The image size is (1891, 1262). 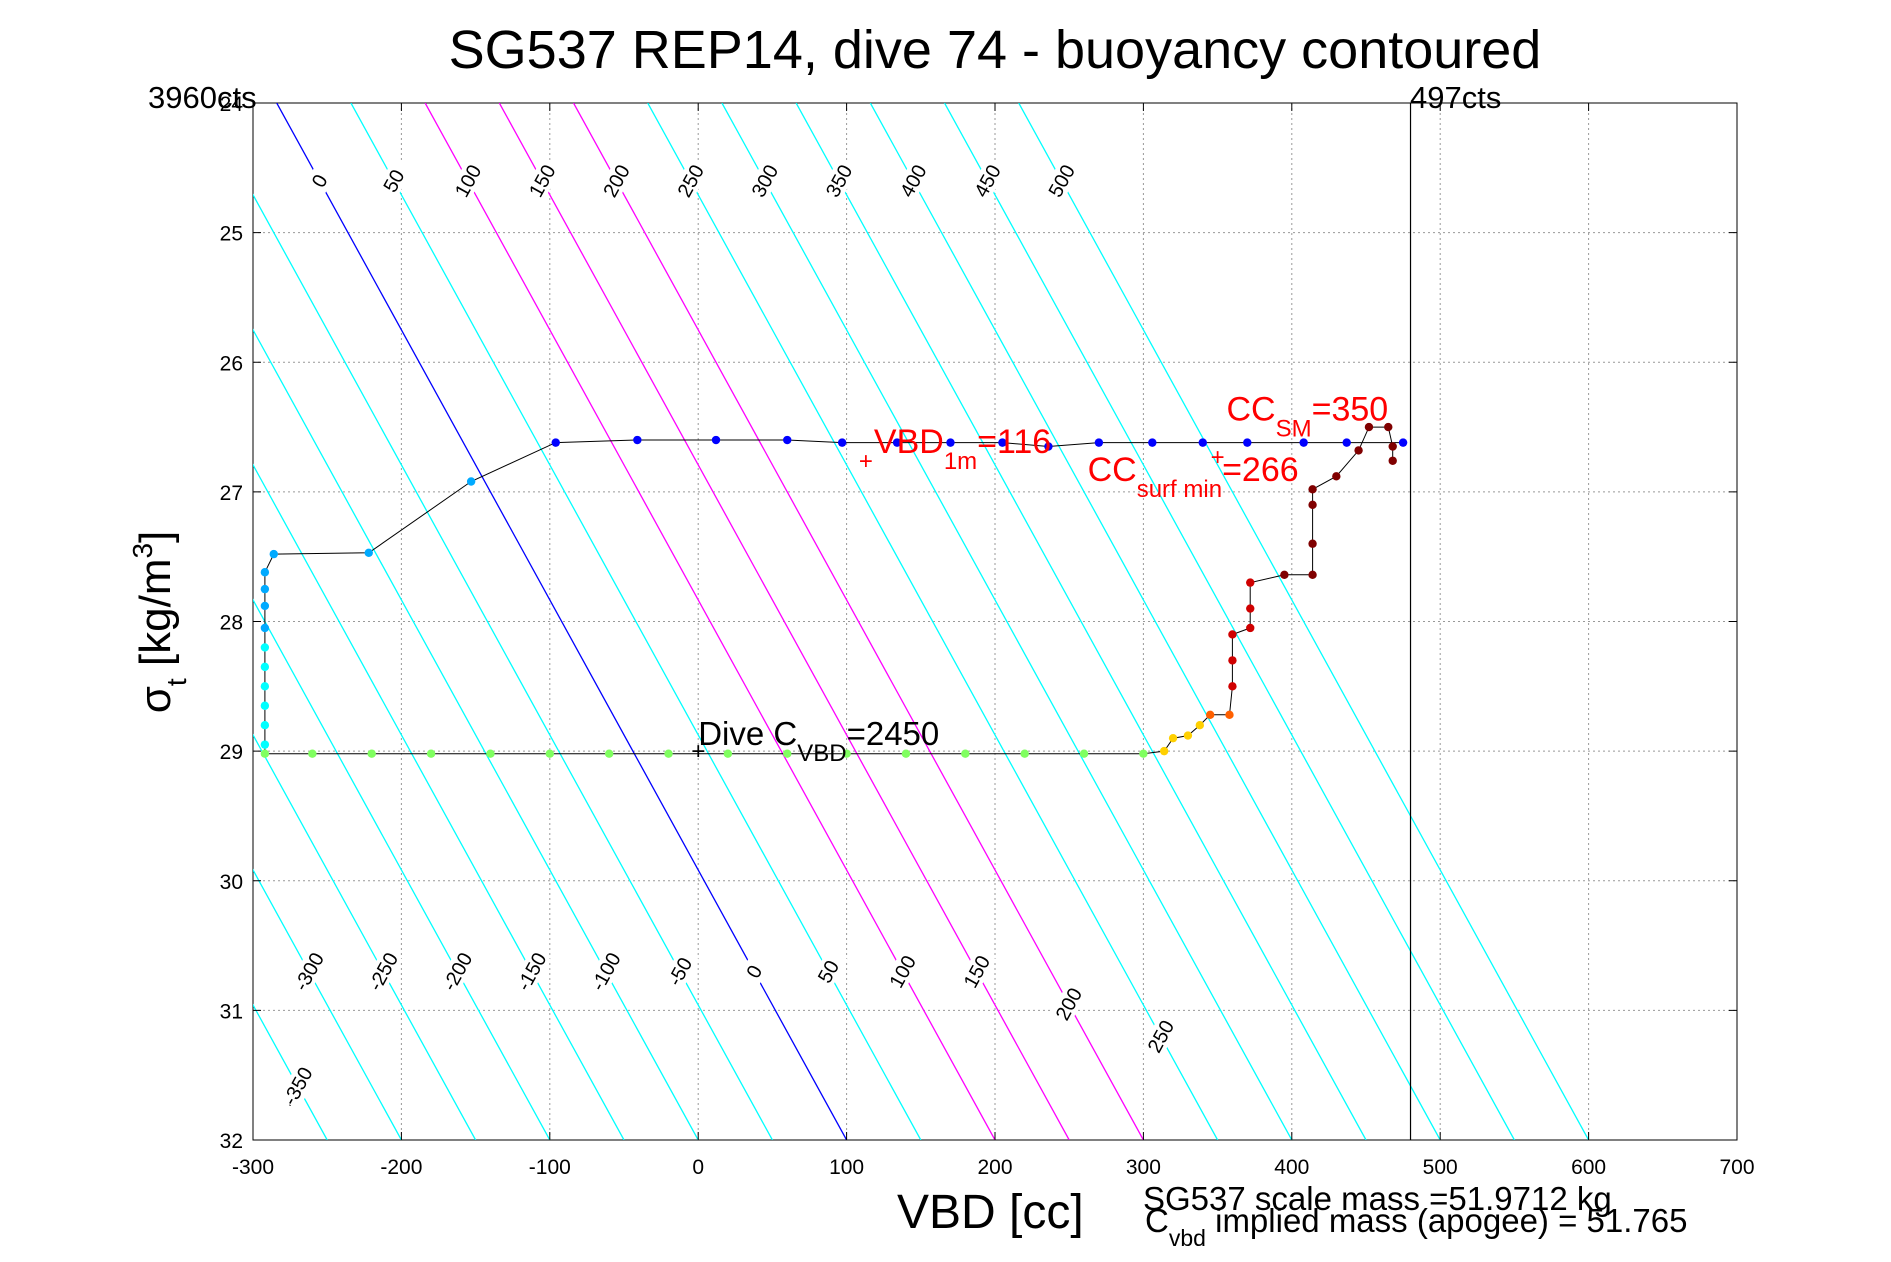 I want to click on y-tick-label: 25, so click(x=231, y=234).